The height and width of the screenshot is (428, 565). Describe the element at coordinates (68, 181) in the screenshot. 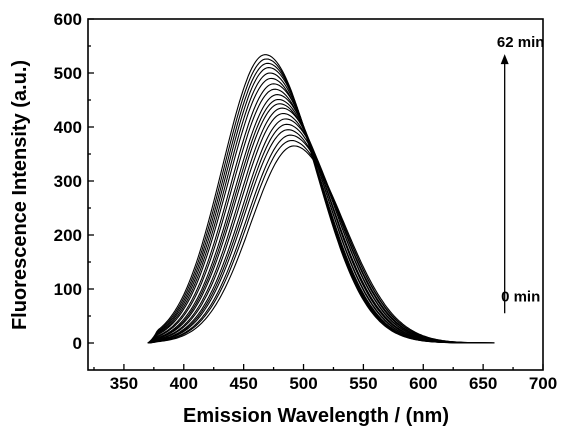

I see `y-tick-label: 300` at that location.